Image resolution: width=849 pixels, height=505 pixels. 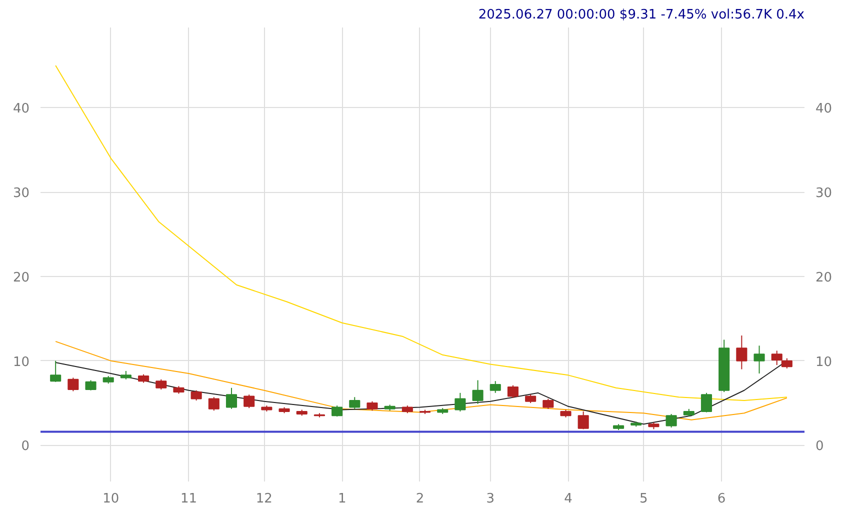 What do you see at coordinates (21, 362) in the screenshot?
I see `y-tick-label: 10` at bounding box center [21, 362].